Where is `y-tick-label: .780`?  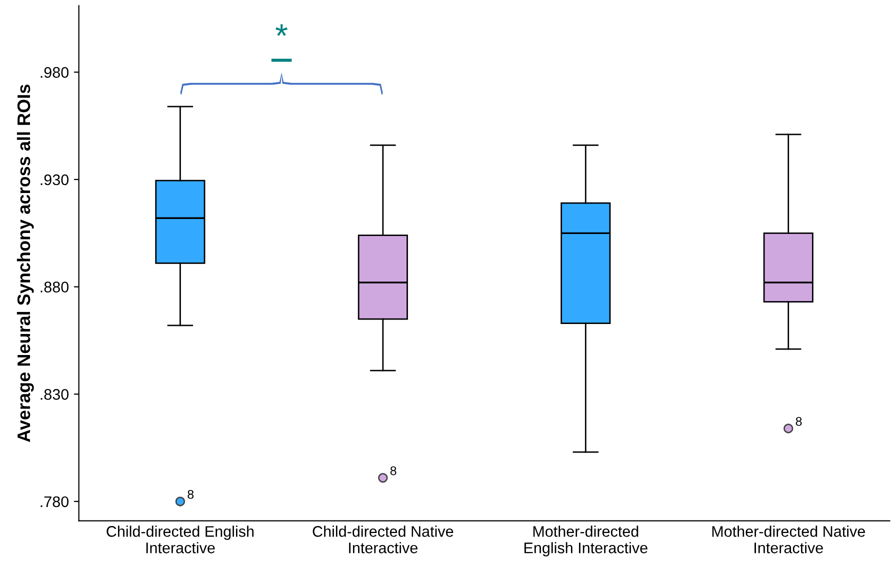
y-tick-label: .780 is located at coordinates (54, 502).